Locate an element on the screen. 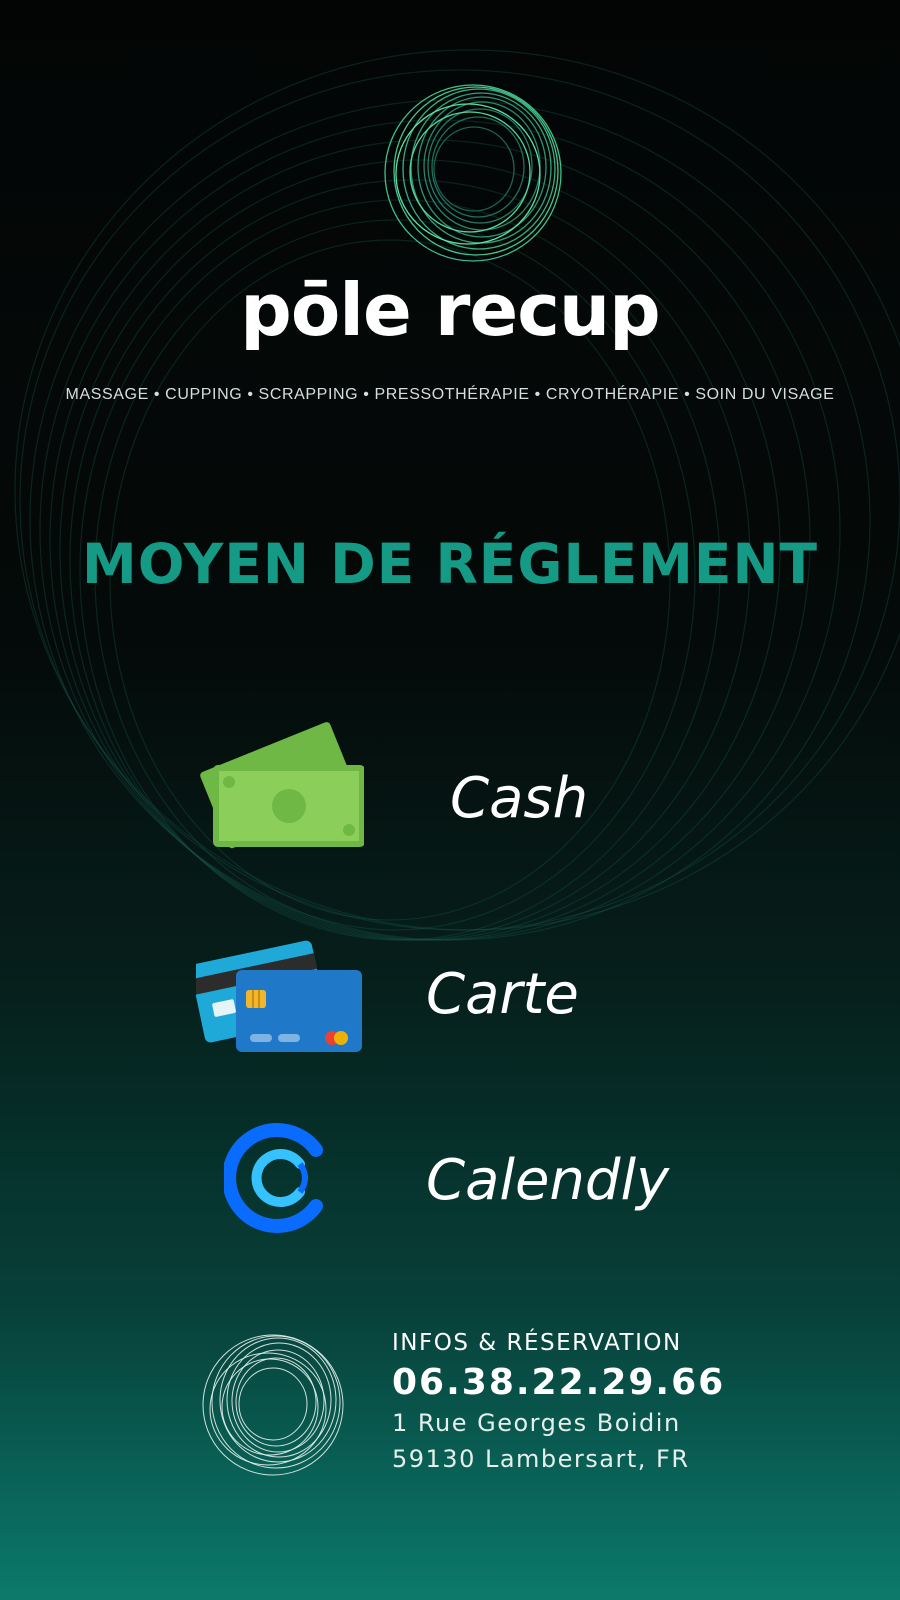 The image size is (900, 1600). address-line-2: 59130 Lambersart, FR is located at coordinates (541, 1459).